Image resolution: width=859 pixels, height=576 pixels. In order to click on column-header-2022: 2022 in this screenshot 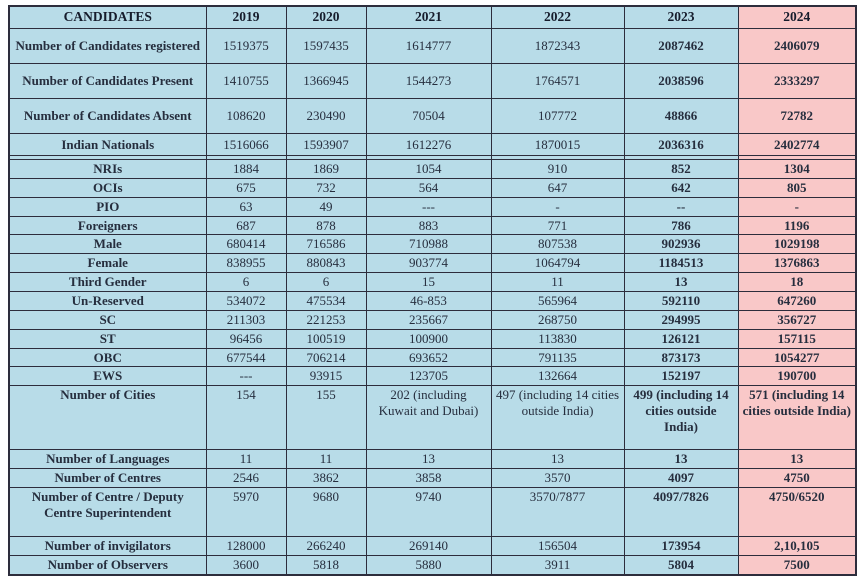, I will do `click(557, 17)`.